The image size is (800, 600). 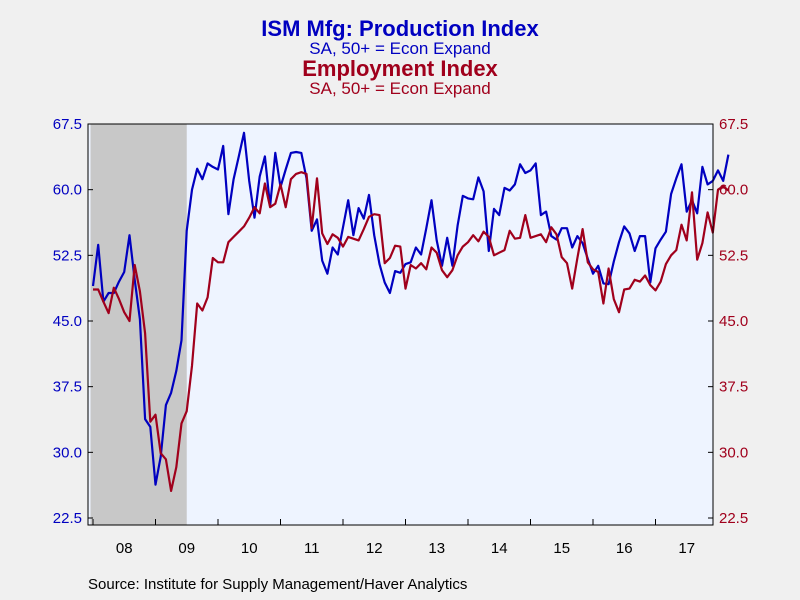 I want to click on left-tick-label: 67.5, so click(x=67, y=124).